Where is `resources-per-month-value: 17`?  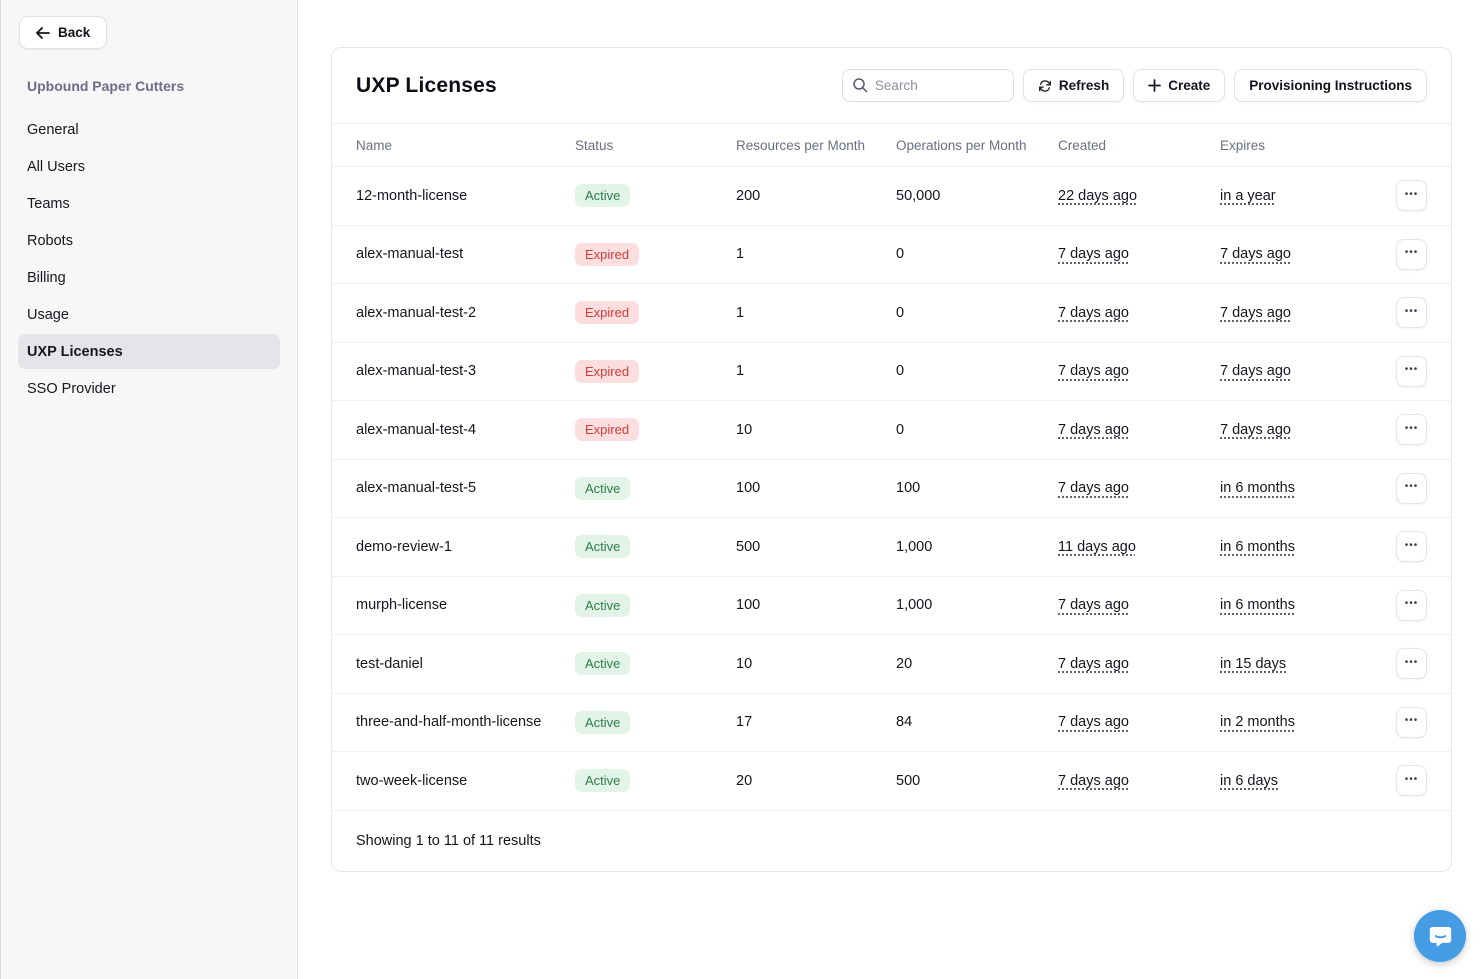
resources-per-month-value: 17 is located at coordinates (744, 722).